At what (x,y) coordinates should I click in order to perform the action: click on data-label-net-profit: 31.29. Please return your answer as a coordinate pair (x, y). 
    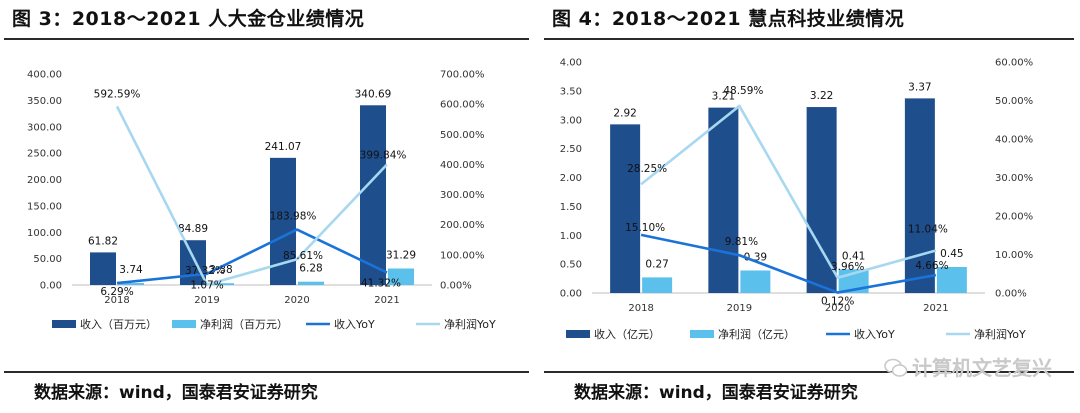
    Looking at the image, I should click on (401, 255).